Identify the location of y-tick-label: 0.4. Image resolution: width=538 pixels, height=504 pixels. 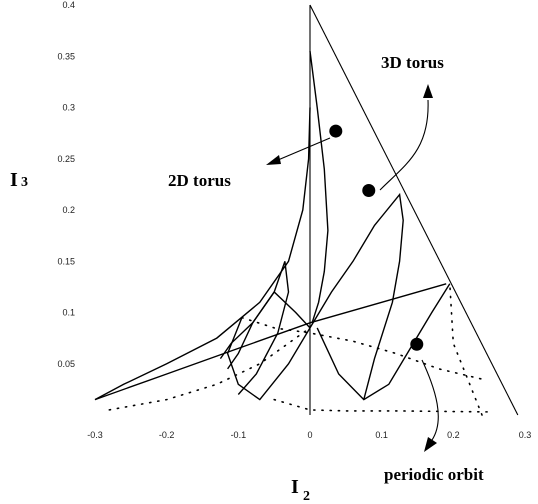
(68, 5).